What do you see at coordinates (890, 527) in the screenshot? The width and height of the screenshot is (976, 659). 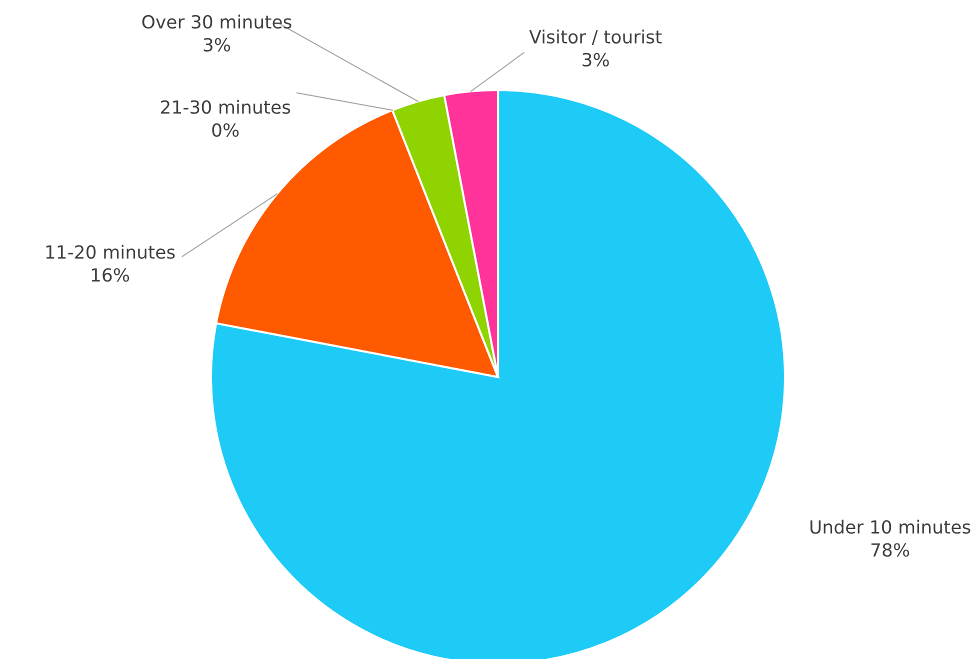 I see `slice-label: Under 10 minutes` at bounding box center [890, 527].